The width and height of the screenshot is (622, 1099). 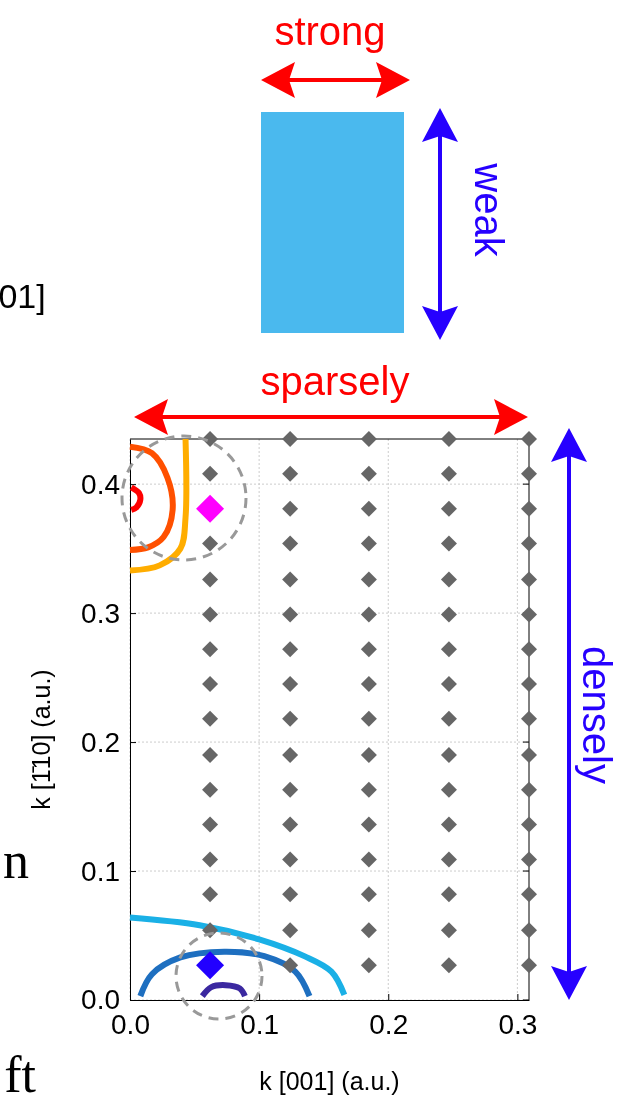 What do you see at coordinates (330, 31) in the screenshot?
I see `text: strong` at bounding box center [330, 31].